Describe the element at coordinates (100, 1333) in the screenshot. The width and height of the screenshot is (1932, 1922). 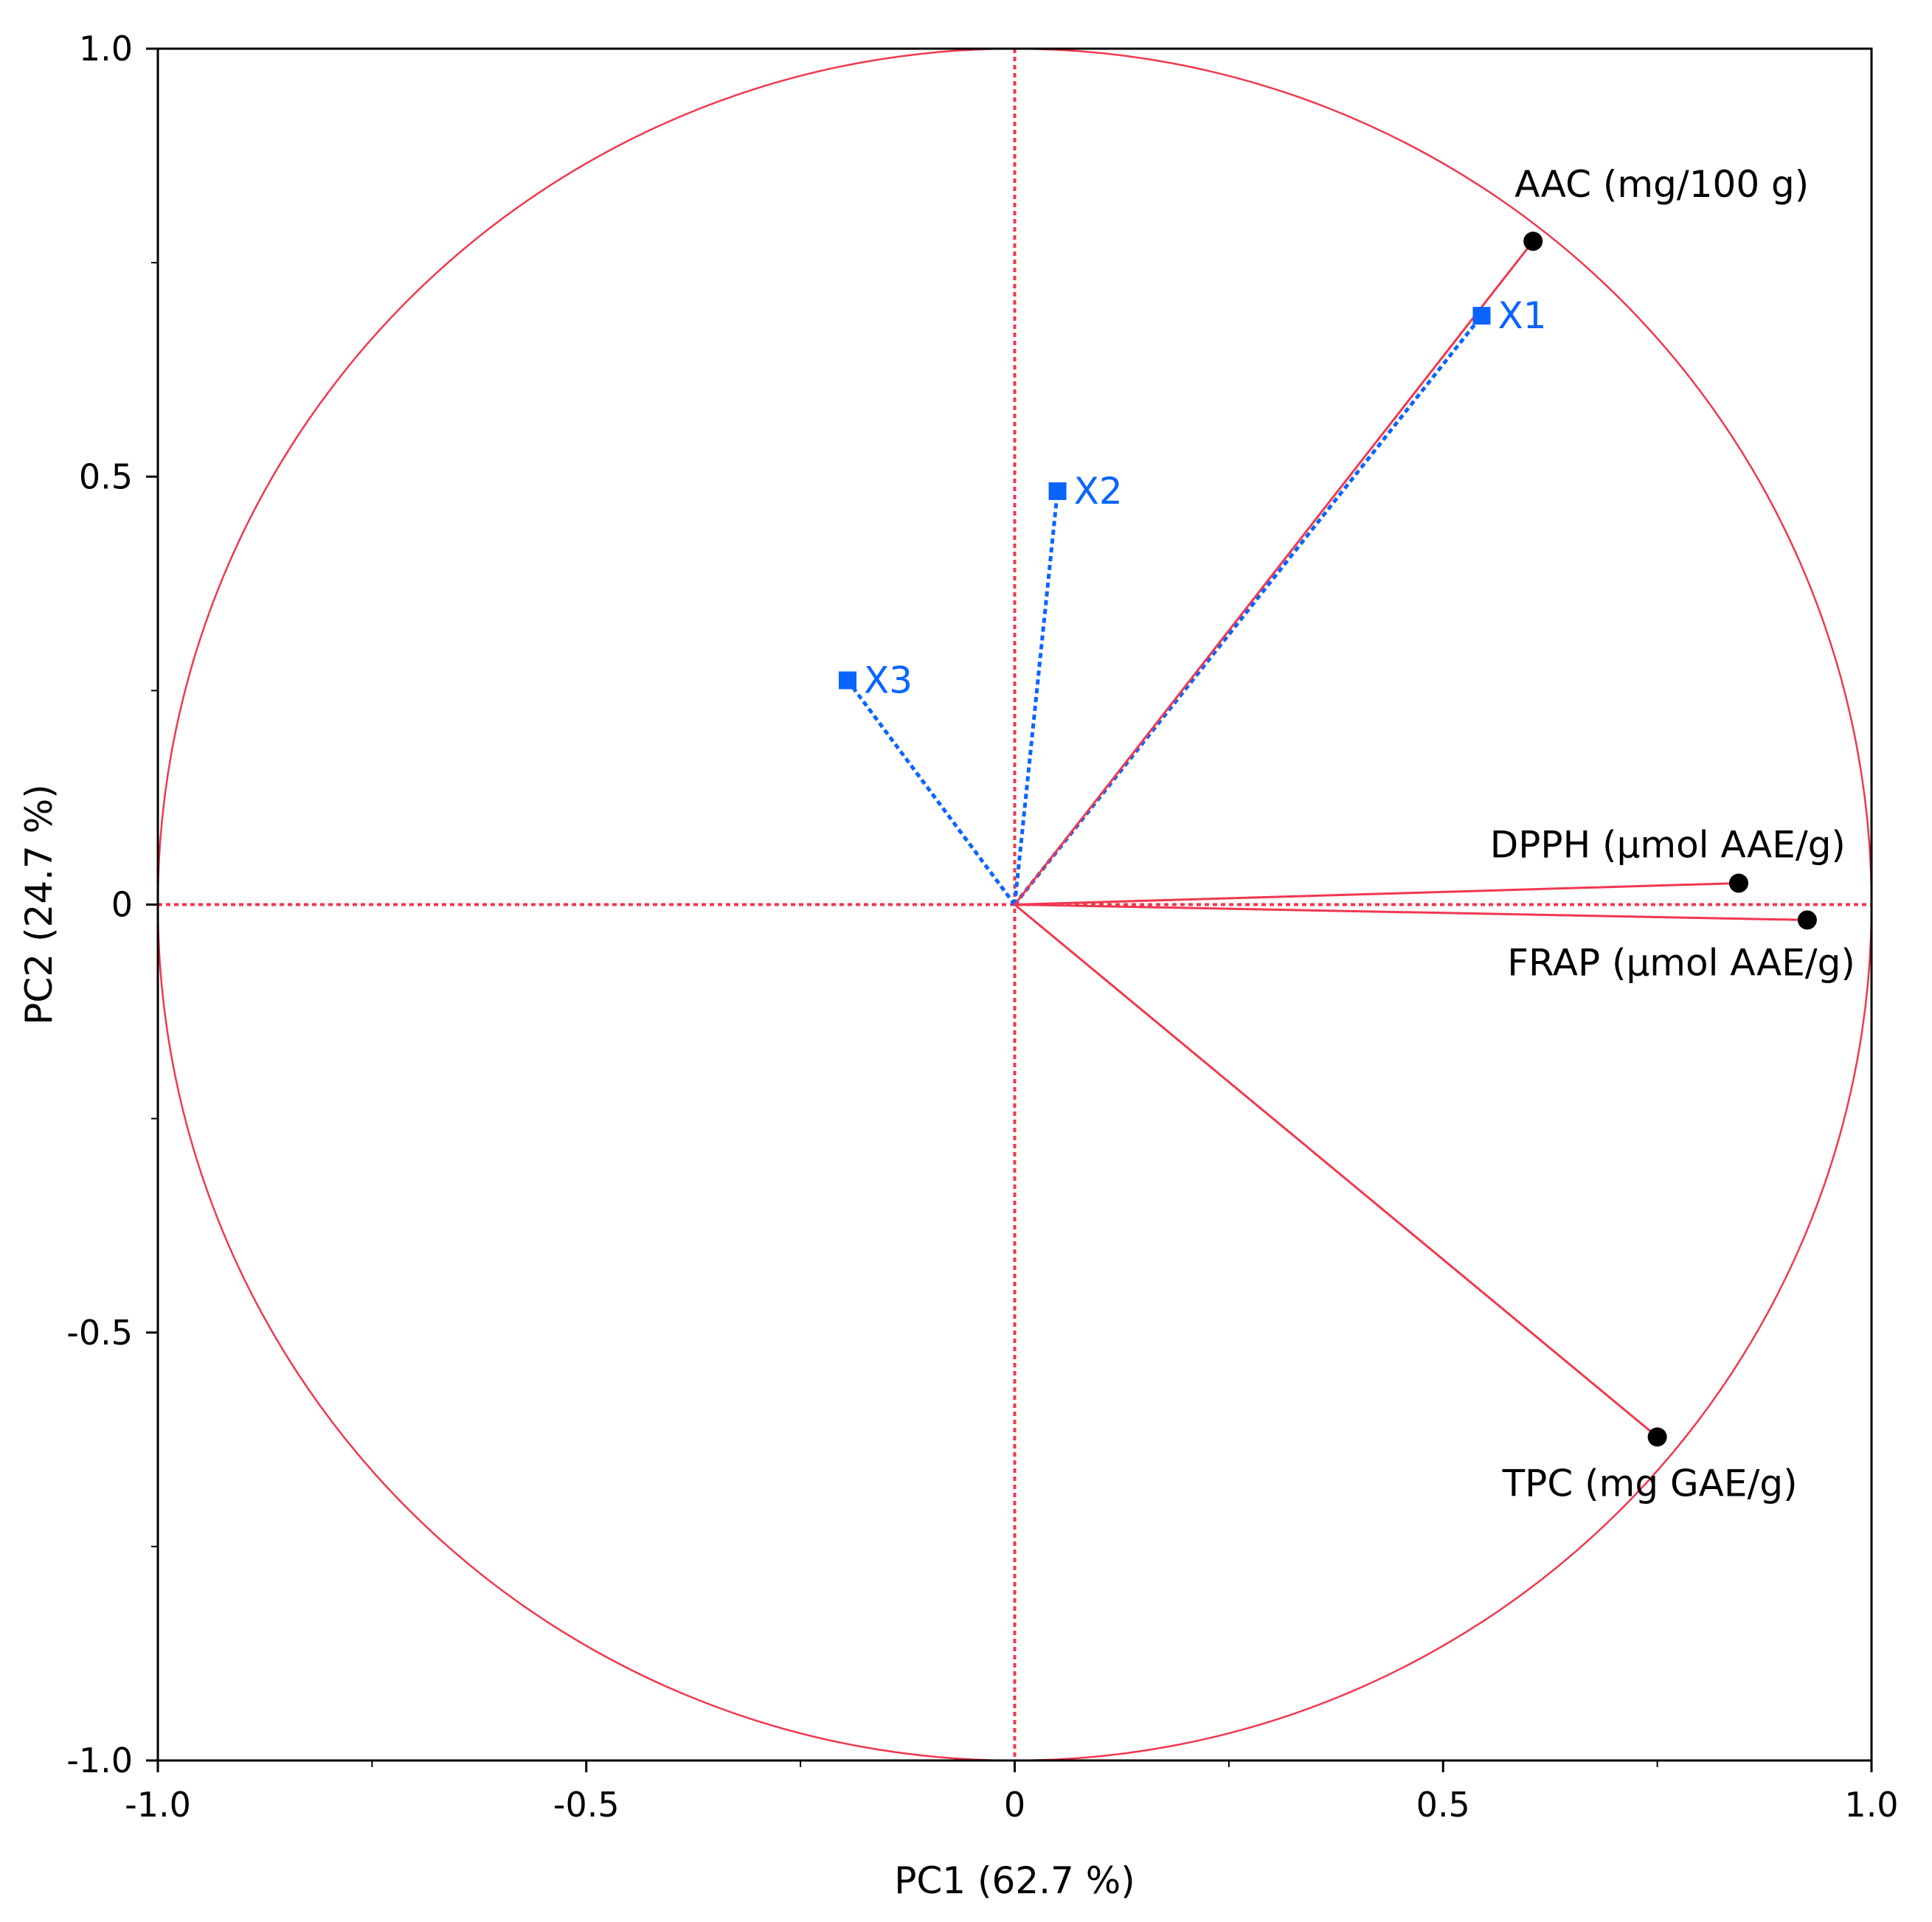
I see `y-tick-label-3: -0.5` at that location.